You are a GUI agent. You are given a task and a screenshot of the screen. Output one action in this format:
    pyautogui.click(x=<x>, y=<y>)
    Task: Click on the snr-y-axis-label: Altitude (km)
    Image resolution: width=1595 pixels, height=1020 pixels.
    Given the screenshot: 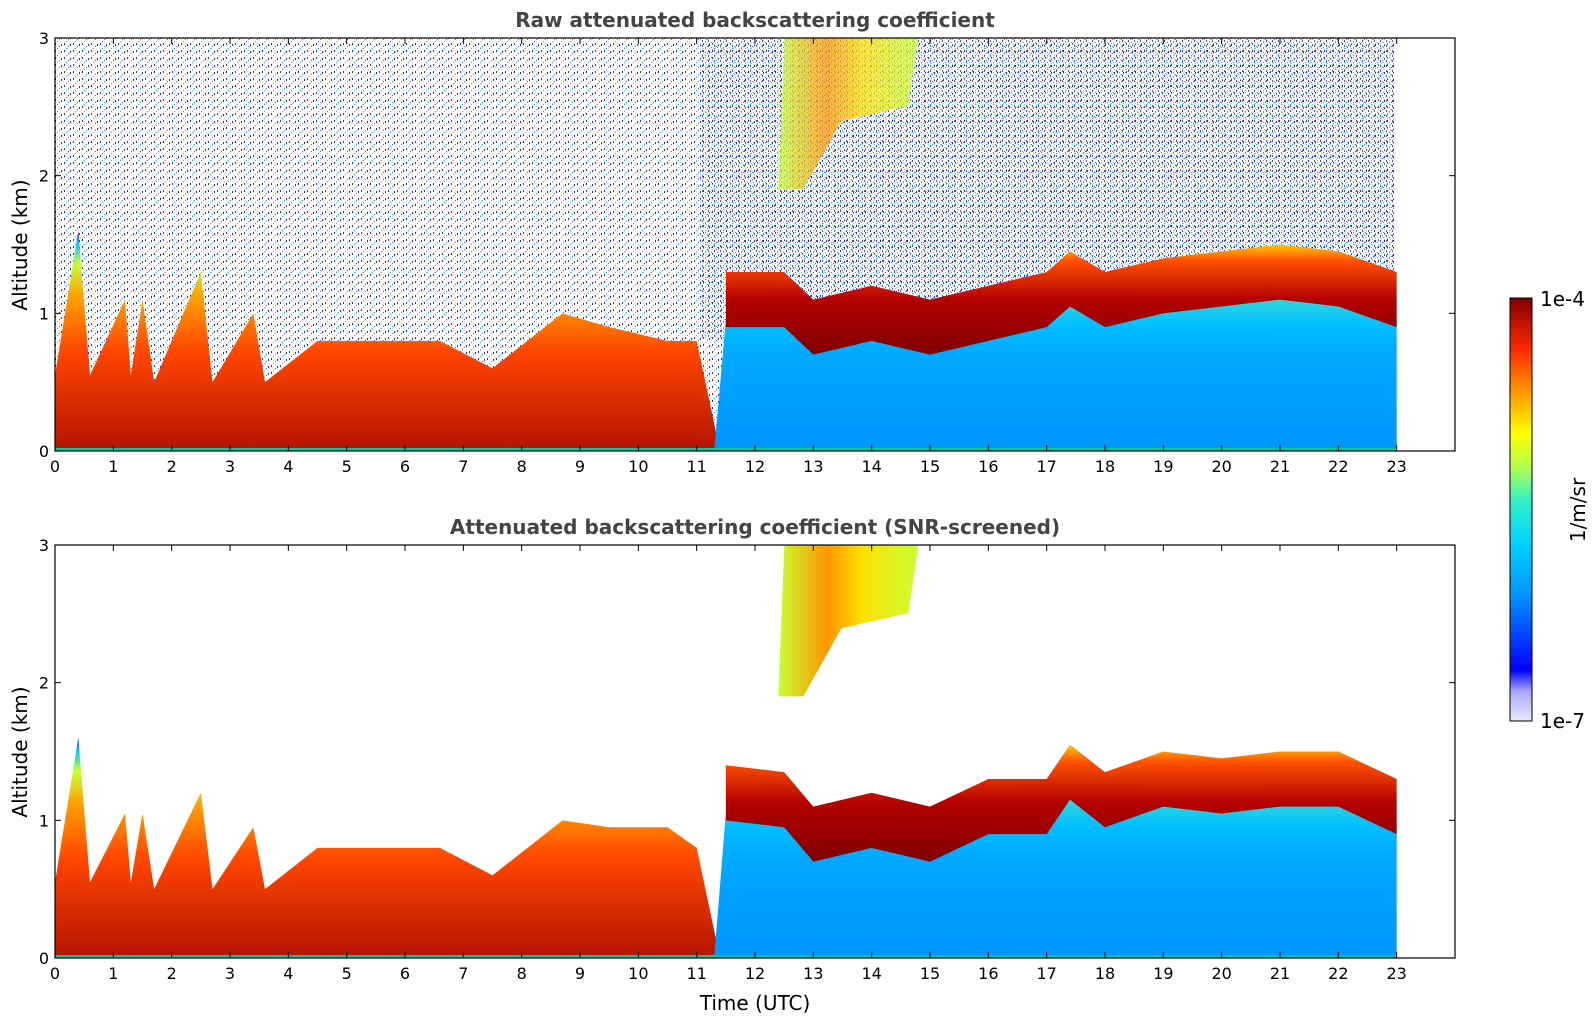 What is the action you would take?
    pyautogui.click(x=20, y=751)
    